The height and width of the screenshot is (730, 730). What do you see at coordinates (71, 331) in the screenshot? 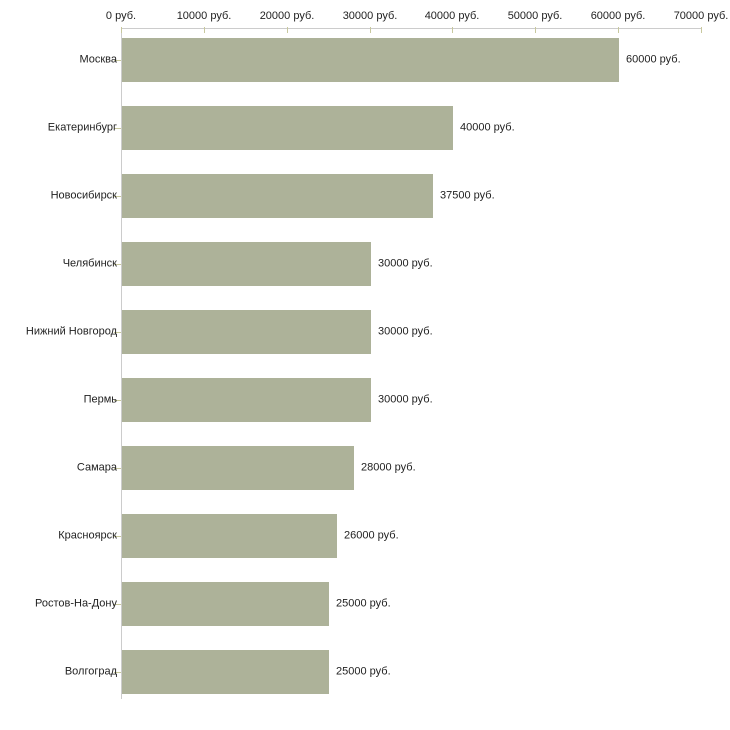
I see `category-label: Нижний Новгород` at bounding box center [71, 331].